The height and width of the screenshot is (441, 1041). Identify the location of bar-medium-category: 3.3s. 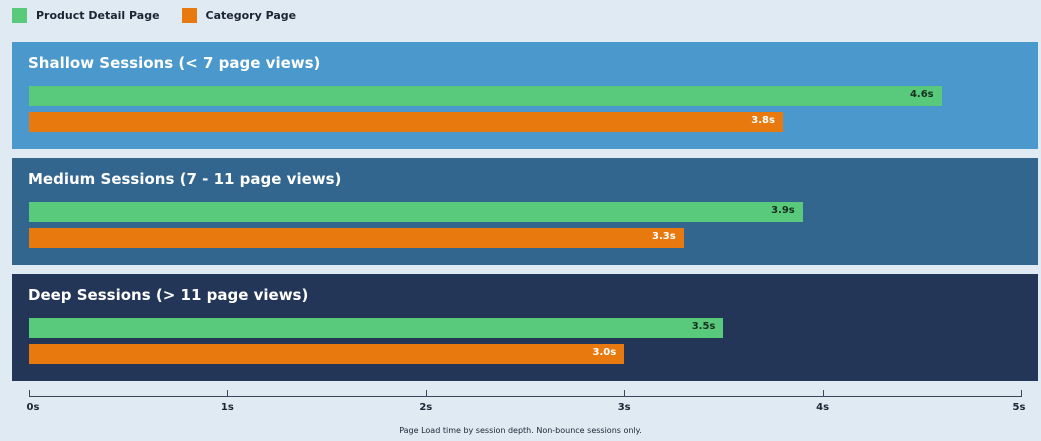
(356, 238).